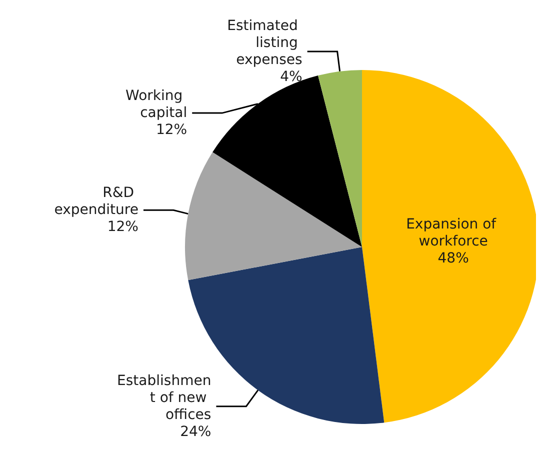  What do you see at coordinates (96, 201) in the screenshot?
I see `slice-label: R&D expenditure` at bounding box center [96, 201].